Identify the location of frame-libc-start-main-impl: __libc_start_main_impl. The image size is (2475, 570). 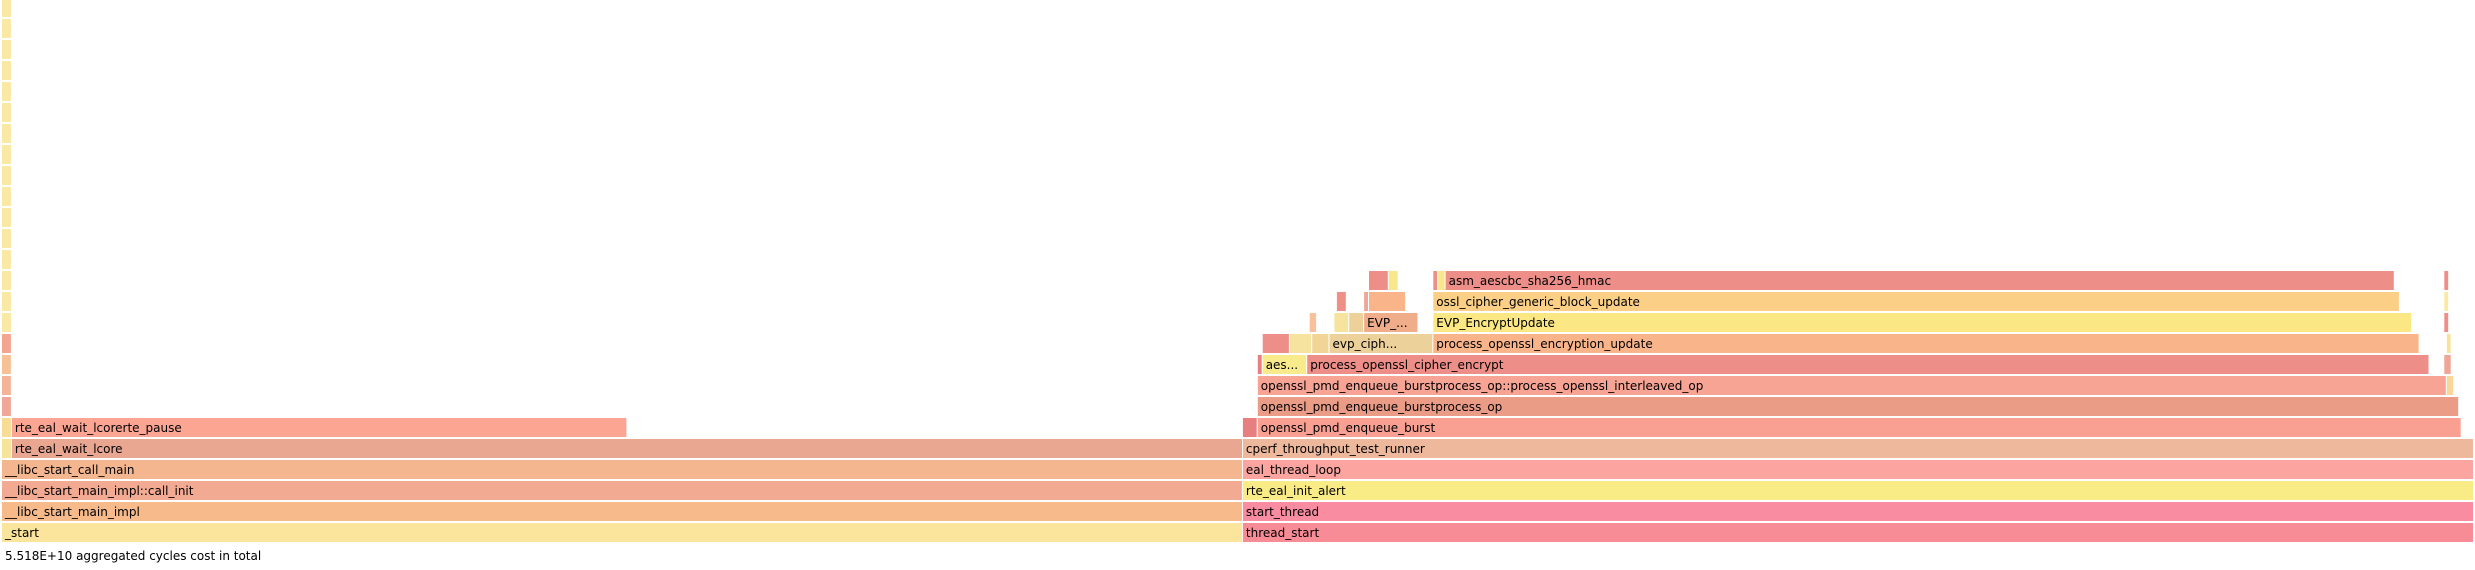
(622, 511).